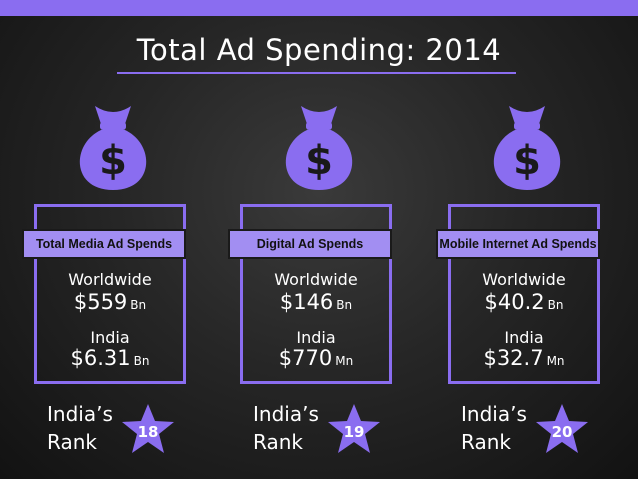 This screenshot has height=479, width=638. I want to click on worldwide-amount: $146, so click(306, 302).